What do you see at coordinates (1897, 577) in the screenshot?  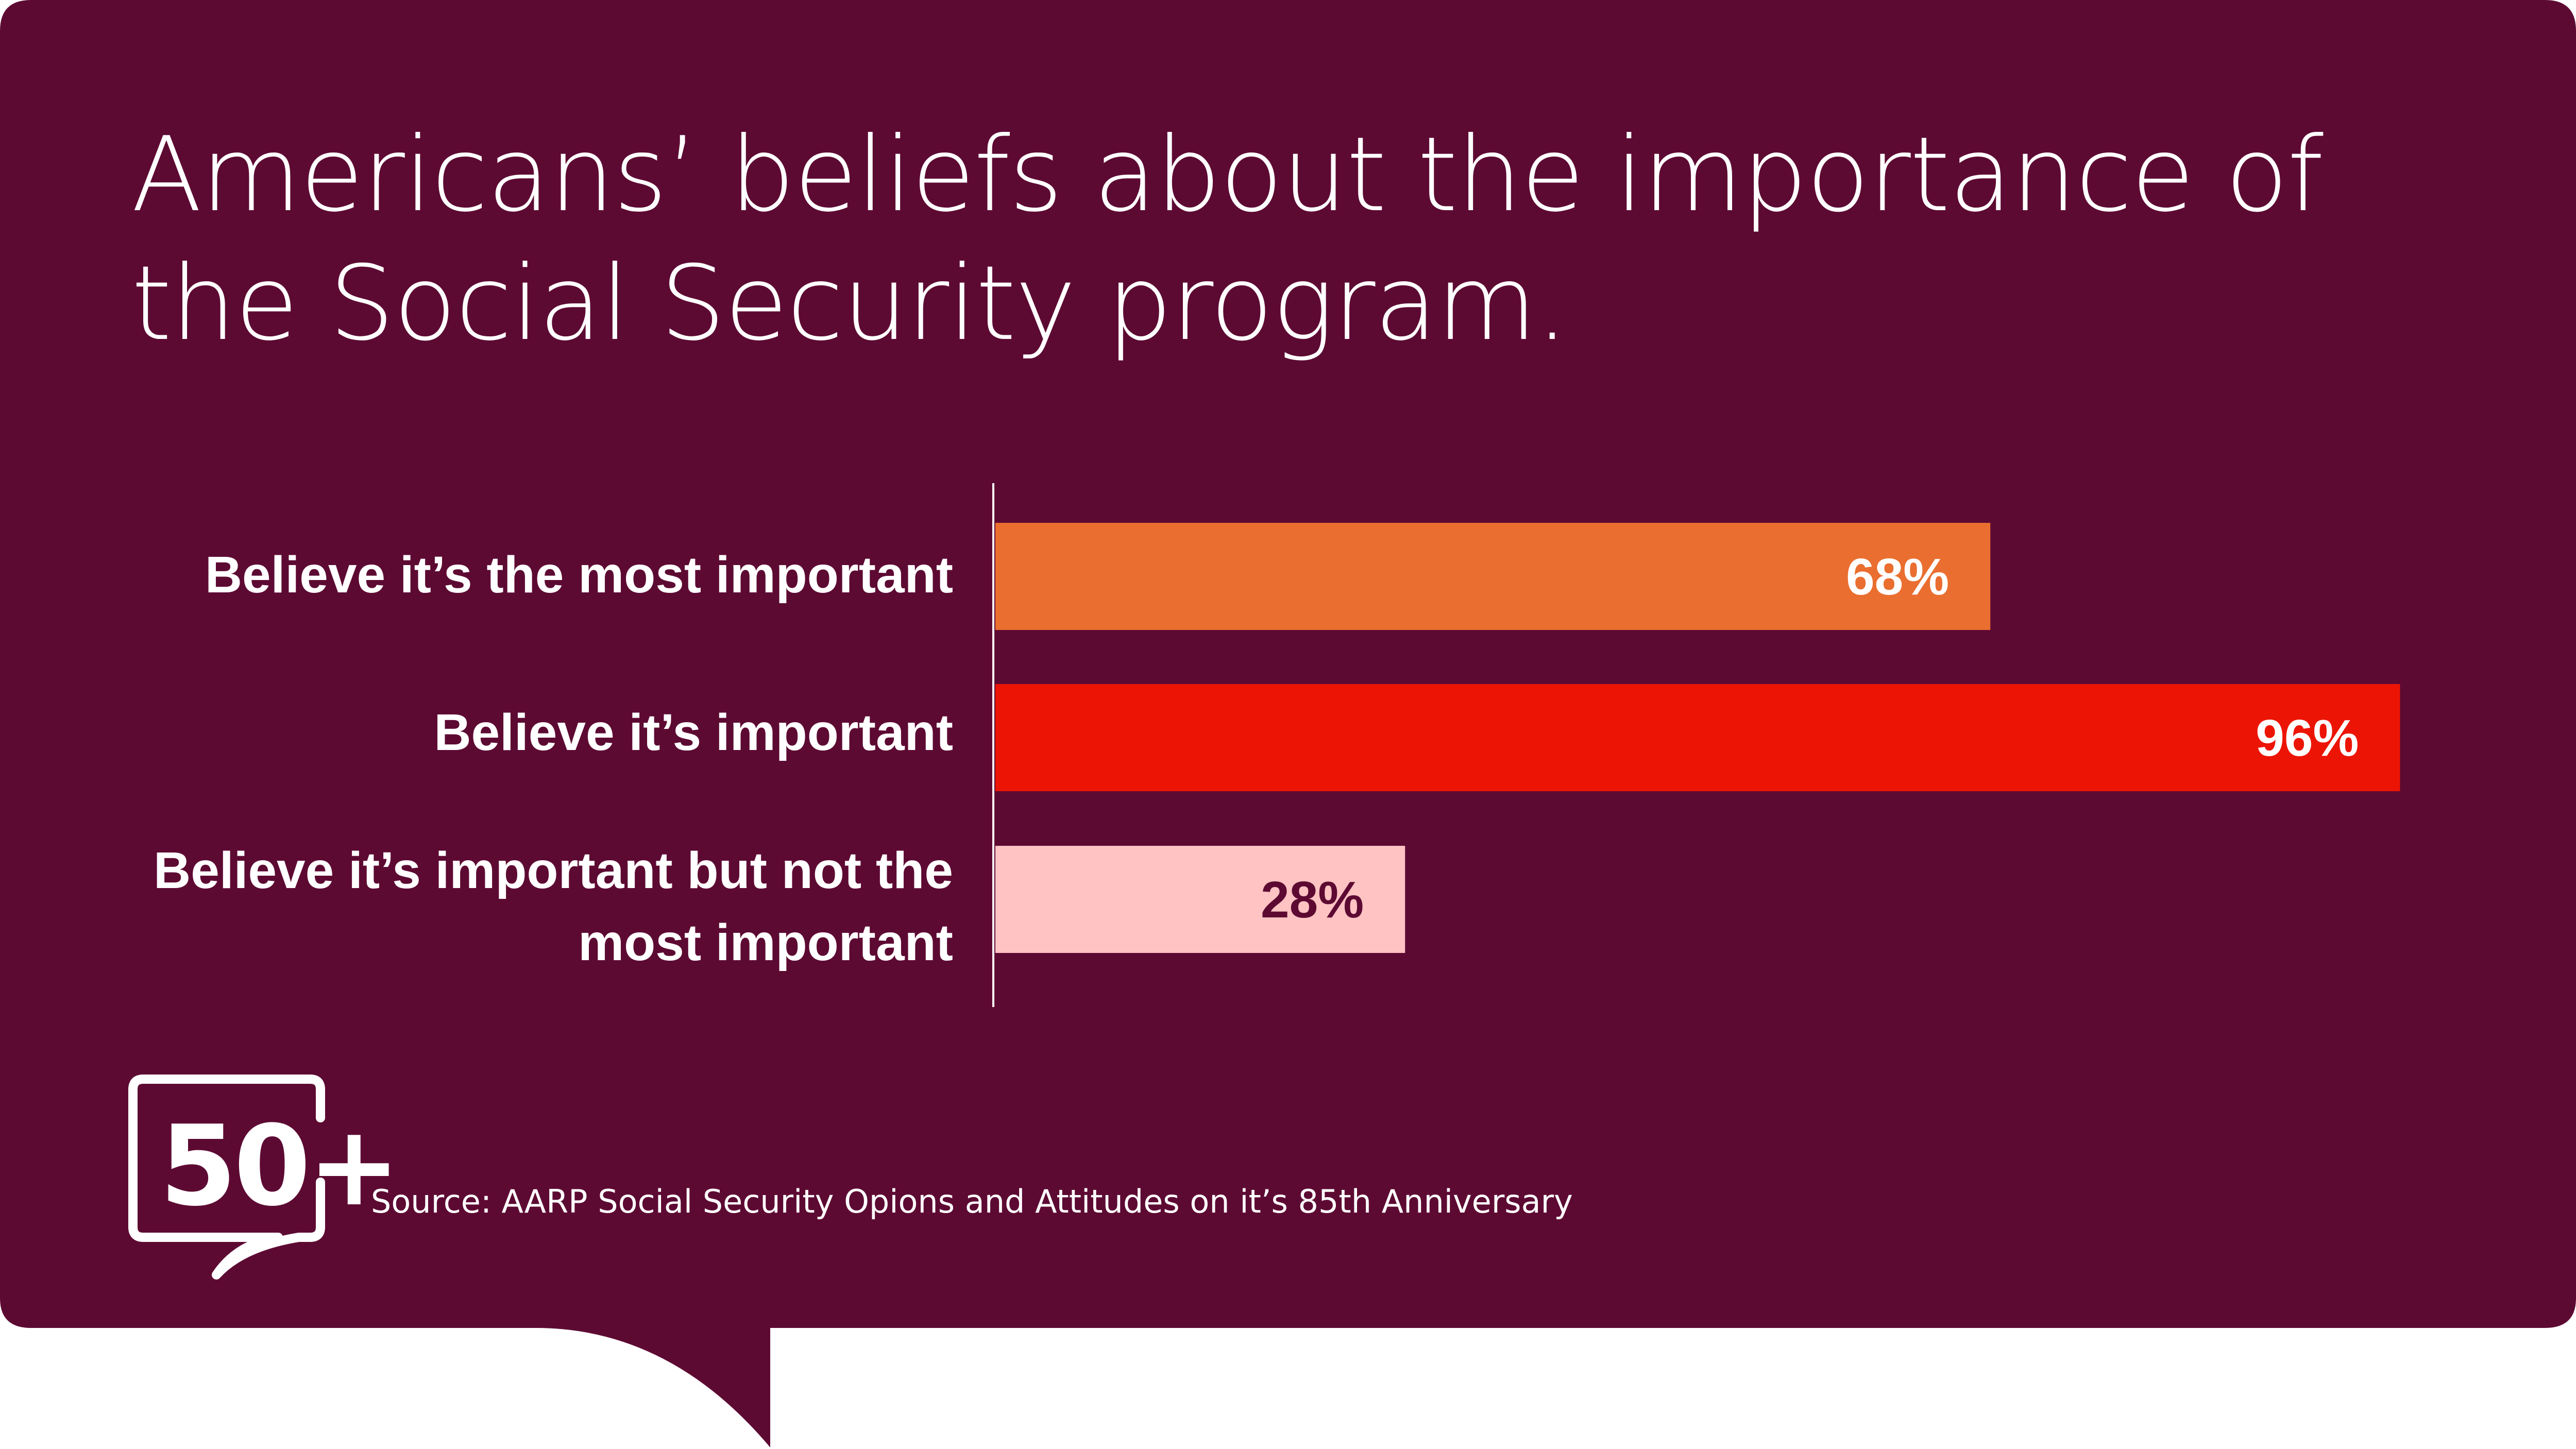 I see `bar-value-label: 68%` at bounding box center [1897, 577].